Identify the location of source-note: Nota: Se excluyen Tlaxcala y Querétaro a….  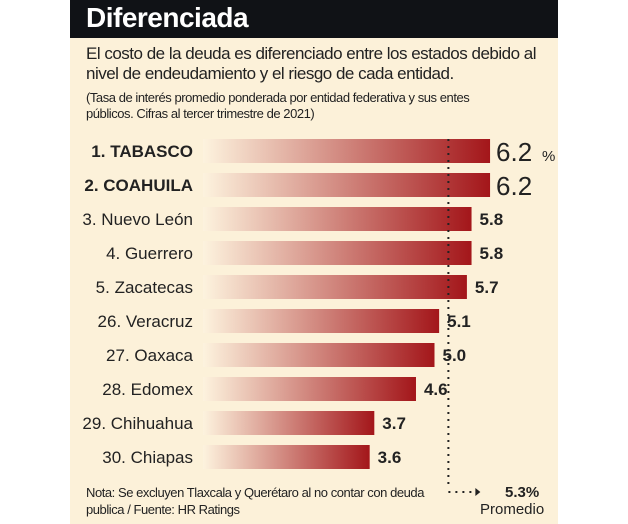
(255, 501).